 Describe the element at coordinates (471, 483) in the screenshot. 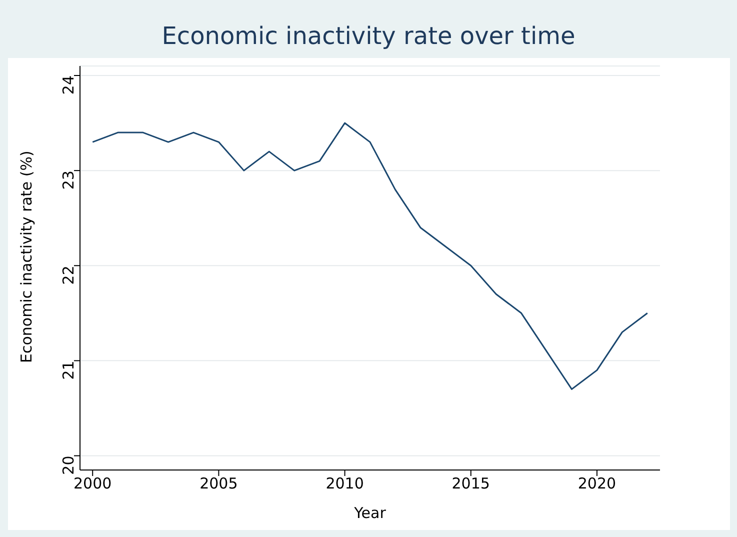

I see `x-tick-label: 2015` at that location.